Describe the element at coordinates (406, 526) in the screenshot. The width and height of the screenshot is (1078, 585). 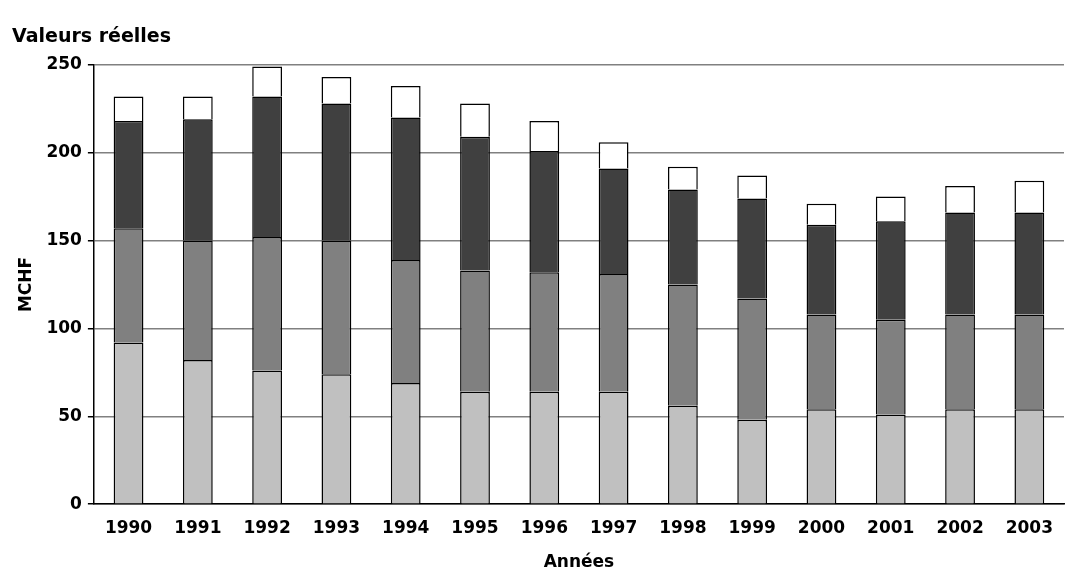
I see `x-tick-label: 1994` at that location.